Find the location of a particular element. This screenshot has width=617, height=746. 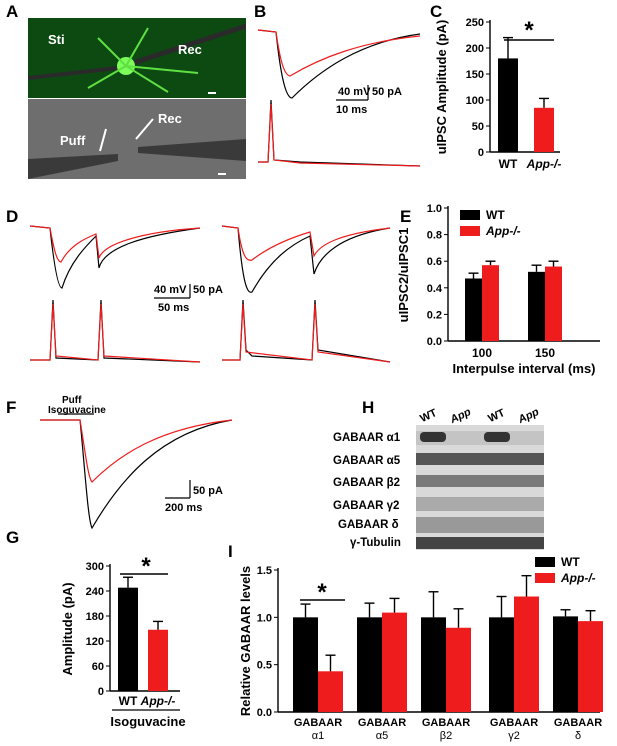

x-tick-label-i: δ is located at coordinates (578, 736).